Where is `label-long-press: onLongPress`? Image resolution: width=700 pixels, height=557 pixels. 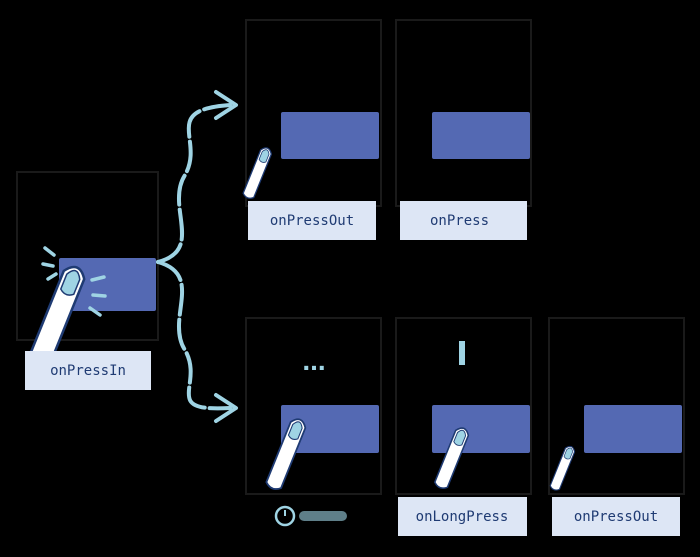 label-long-press: onLongPress is located at coordinates (462, 516).